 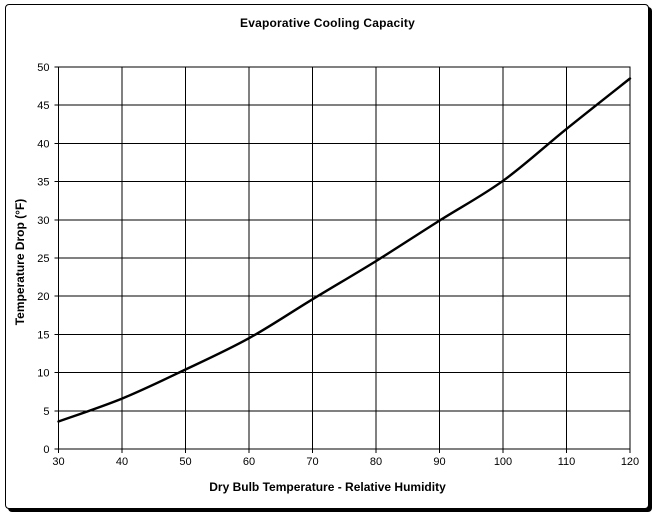 I want to click on y-tick-label: 30, so click(x=43, y=221).